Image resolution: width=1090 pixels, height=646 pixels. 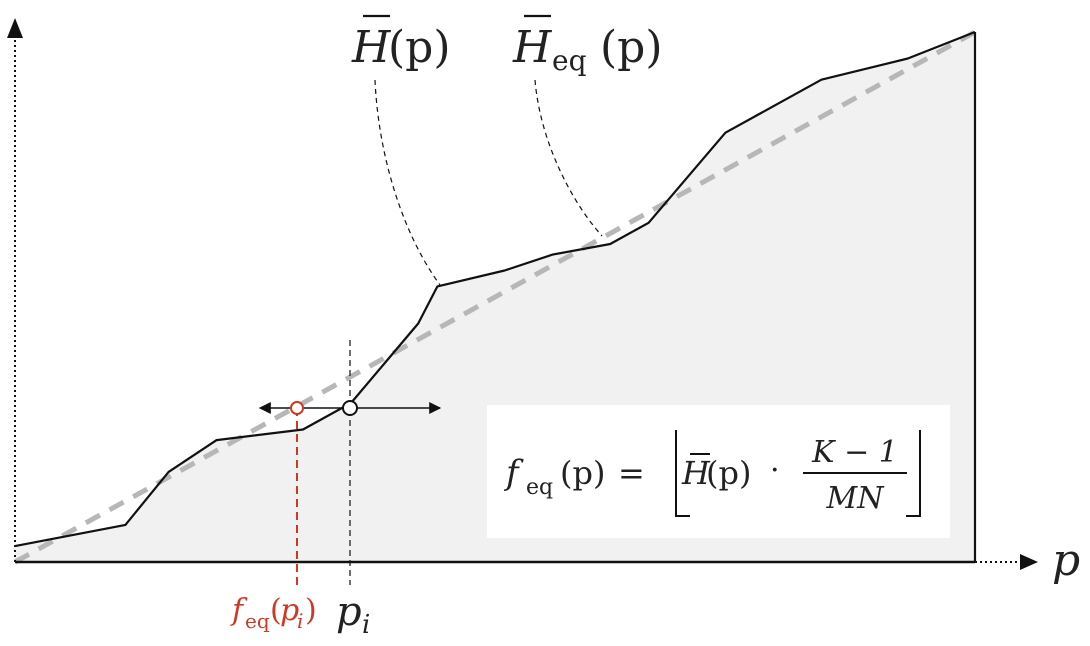 I want to click on y-axis-arrow-icon, so click(x=15, y=28).